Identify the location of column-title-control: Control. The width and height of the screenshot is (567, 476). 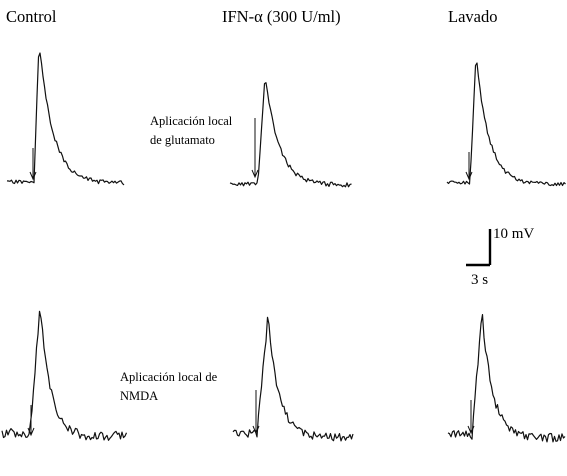
(31, 16).